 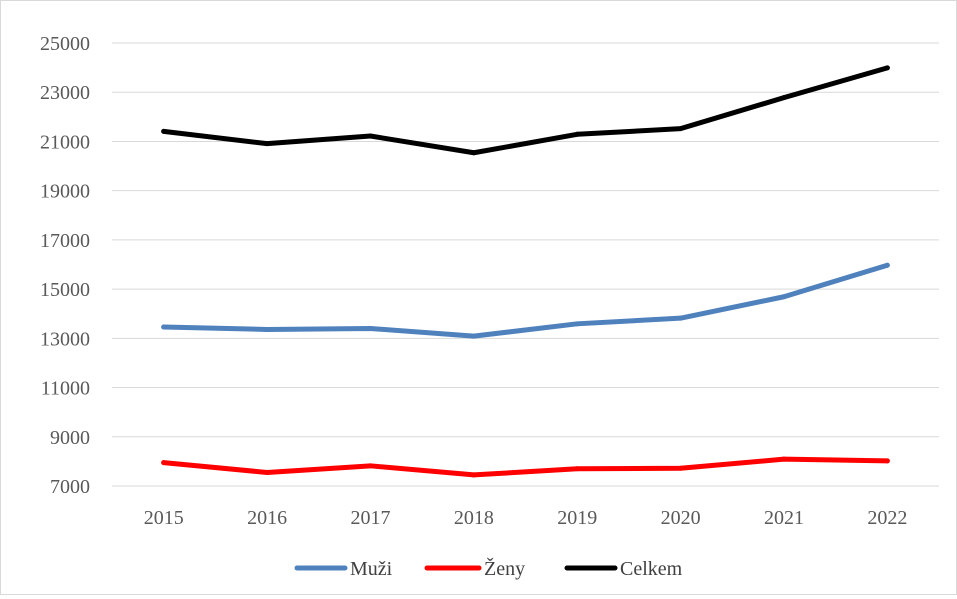 I want to click on y-tick-label: 17000, so click(x=65, y=241).